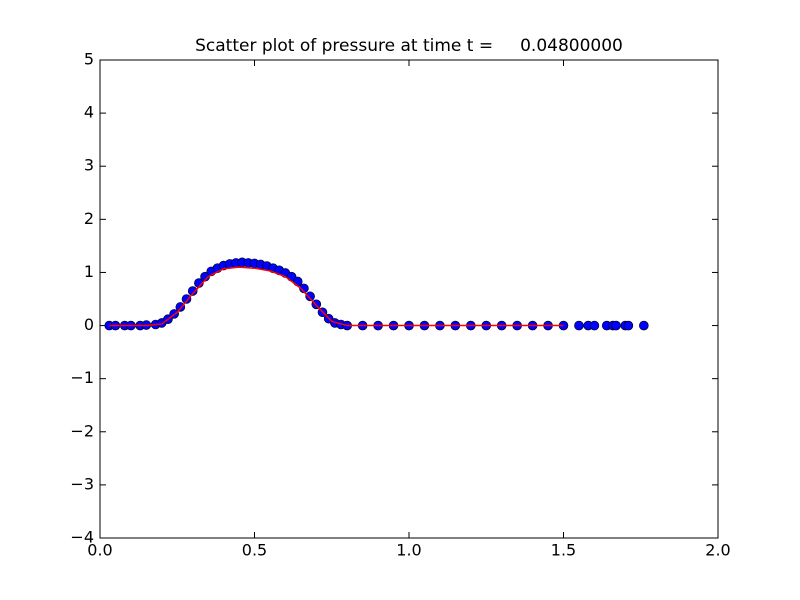  What do you see at coordinates (82, 537) in the screenshot?
I see `y-tick-label: −4` at bounding box center [82, 537].